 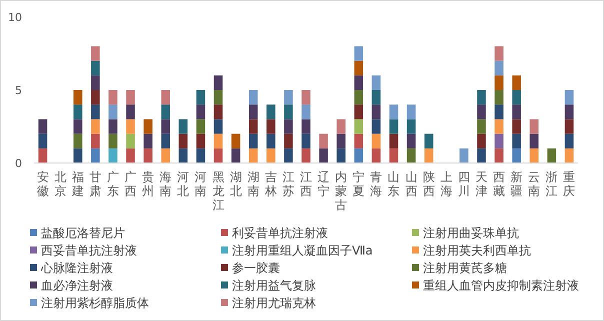 What do you see at coordinates (464, 184) in the screenshot?
I see `x-tick-label: 四川` at bounding box center [464, 184].